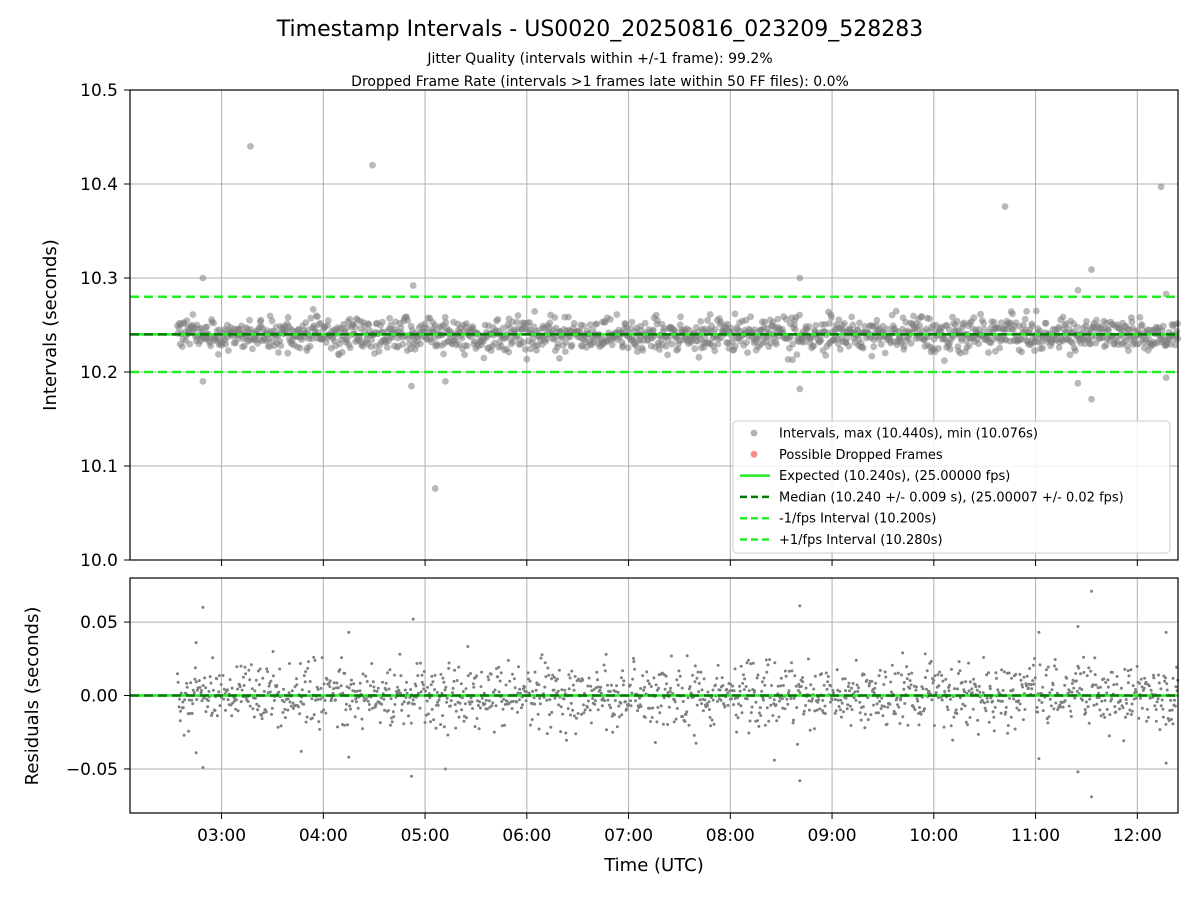  Describe the element at coordinates (754, 433) in the screenshot. I see `legend-marker` at that location.